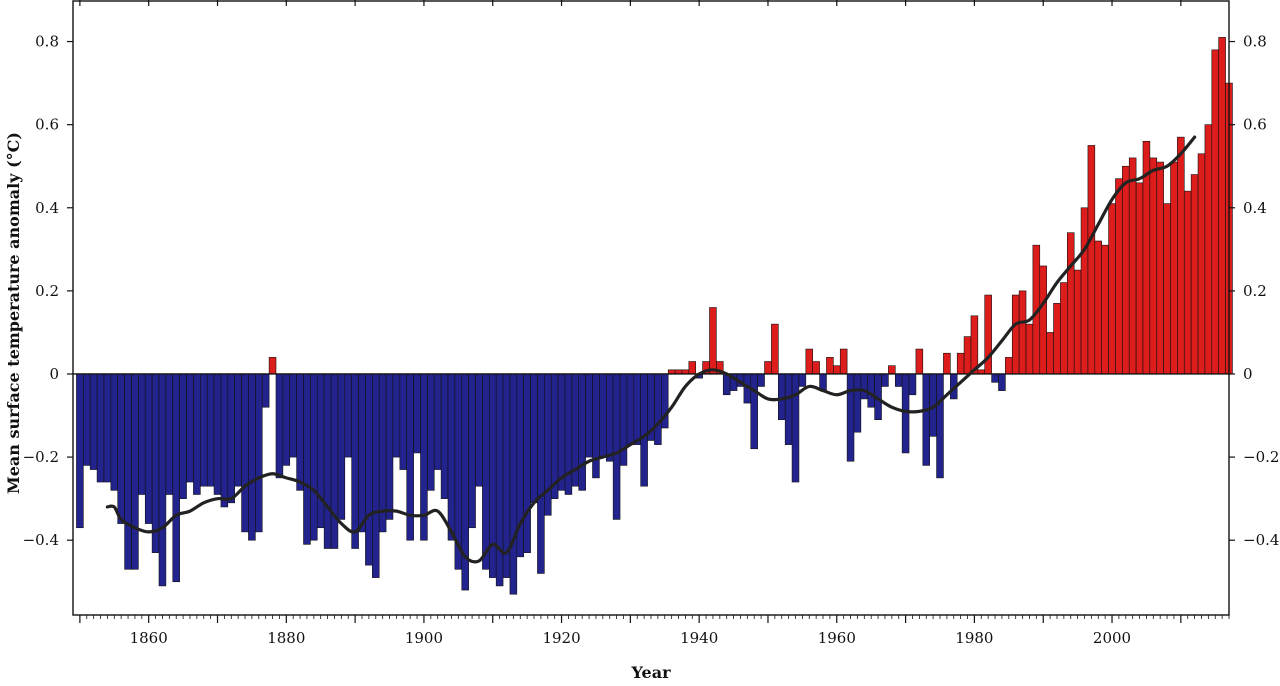  I want to click on y-tick-label-left: 0, so click(54, 374).